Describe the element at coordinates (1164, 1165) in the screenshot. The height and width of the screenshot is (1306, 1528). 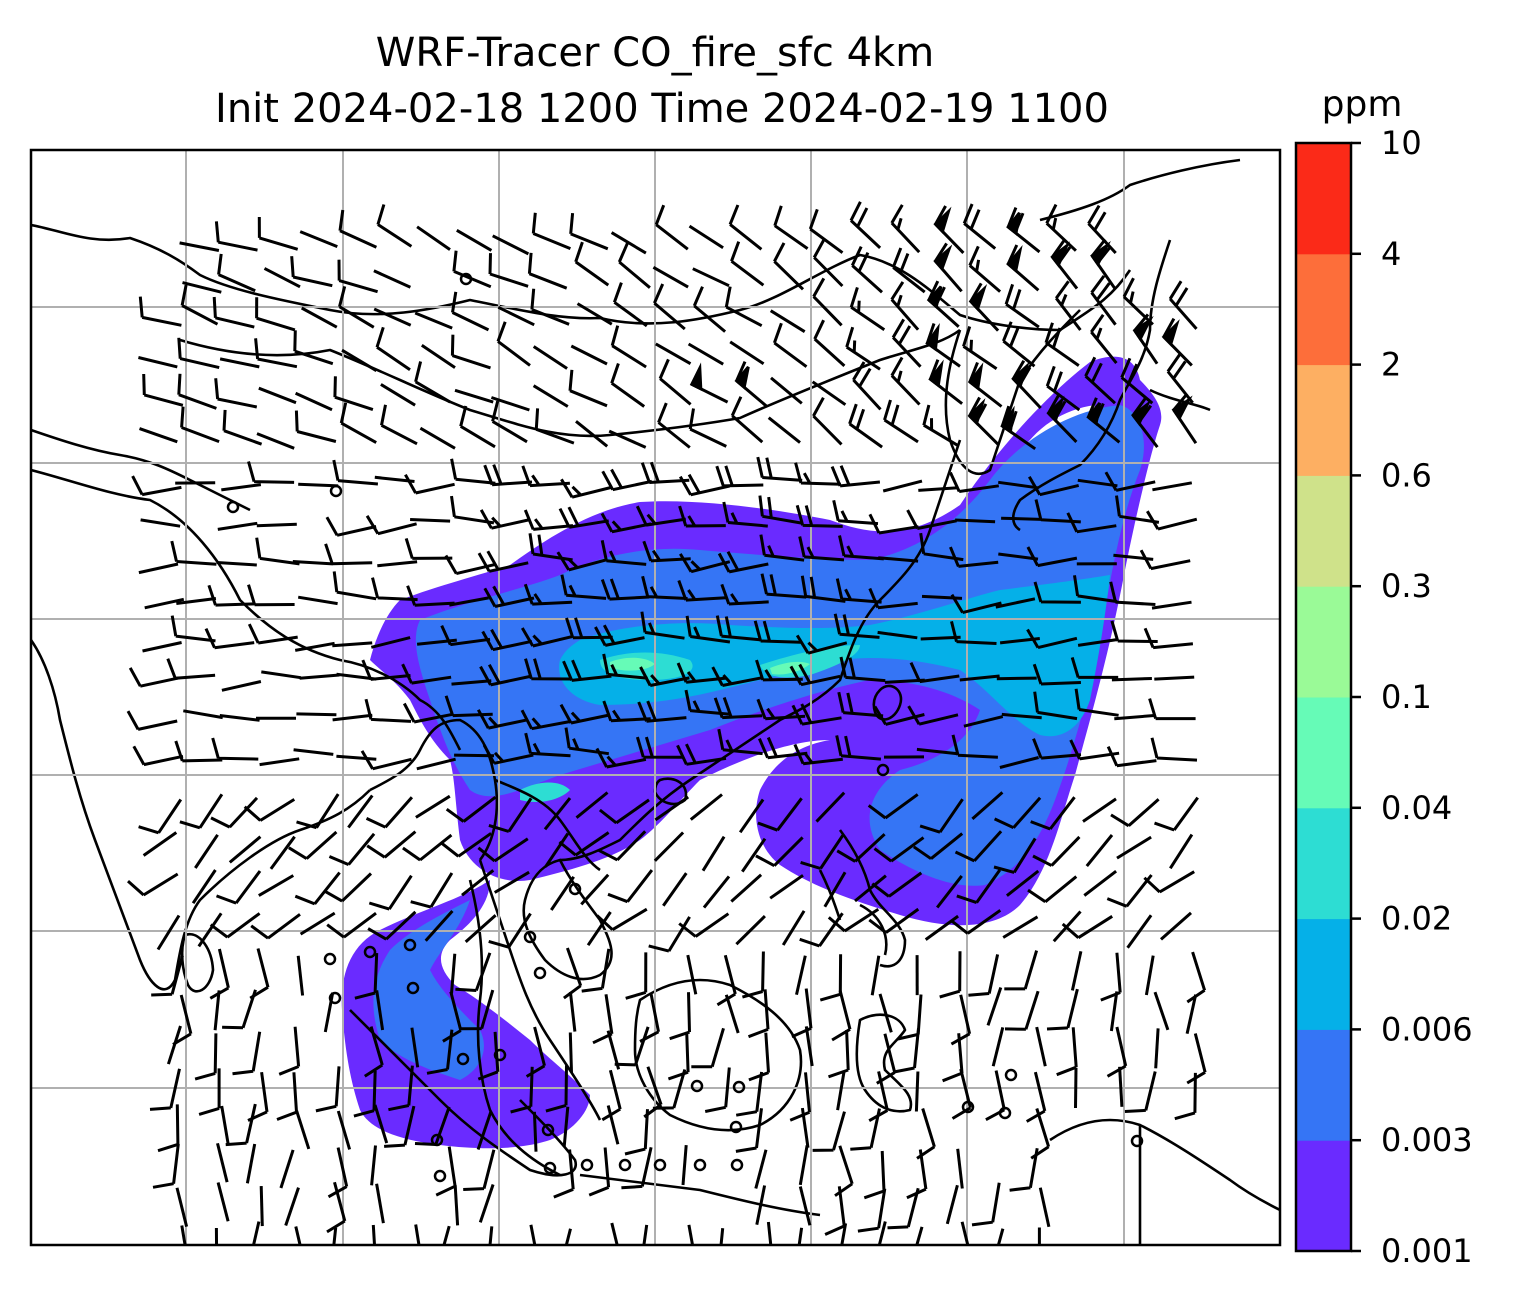
I see `coast-new-guinea` at that location.